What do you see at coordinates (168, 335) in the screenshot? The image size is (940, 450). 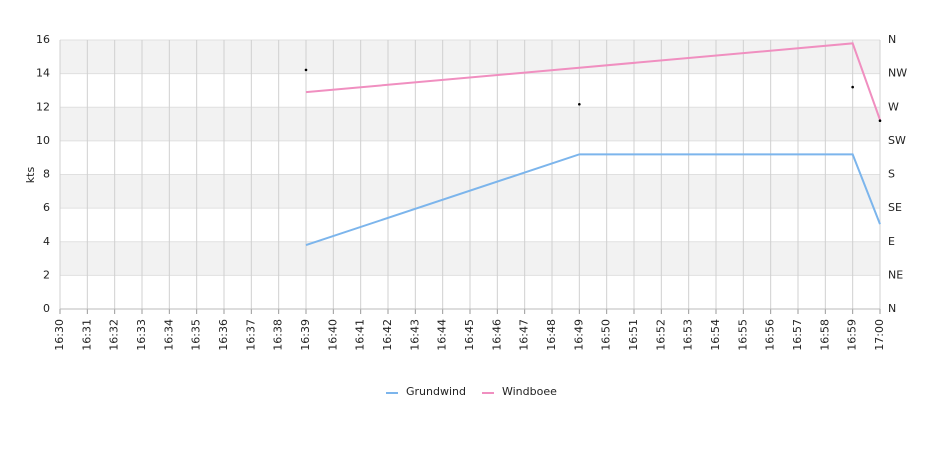 I see `x-tick-label: 16:34` at bounding box center [168, 335].